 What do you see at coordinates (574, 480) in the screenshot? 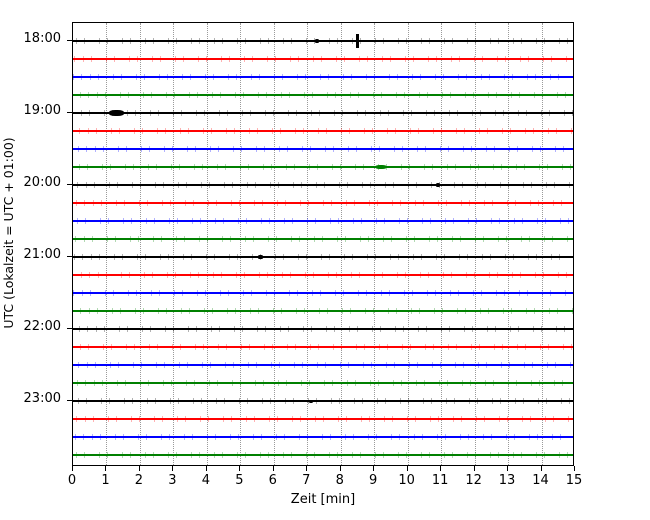
I see `x-tick-label: 15` at bounding box center [574, 480].